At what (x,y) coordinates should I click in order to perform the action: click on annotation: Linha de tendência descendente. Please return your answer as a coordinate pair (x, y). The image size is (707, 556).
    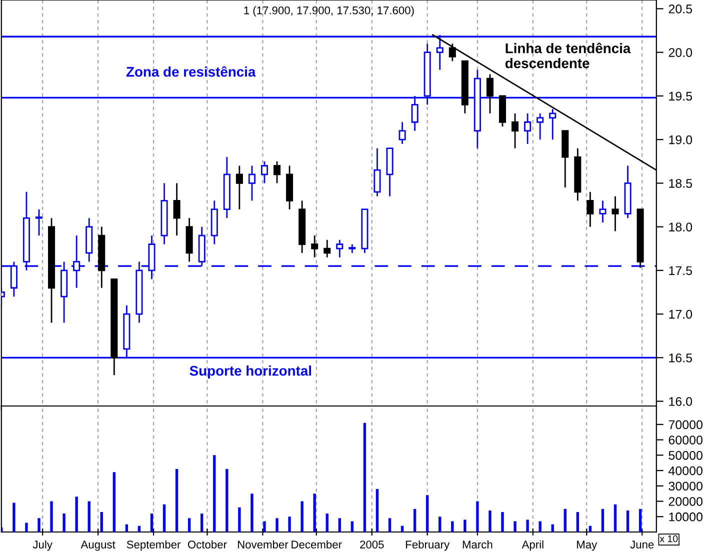
    Looking at the image, I should click on (568, 55).